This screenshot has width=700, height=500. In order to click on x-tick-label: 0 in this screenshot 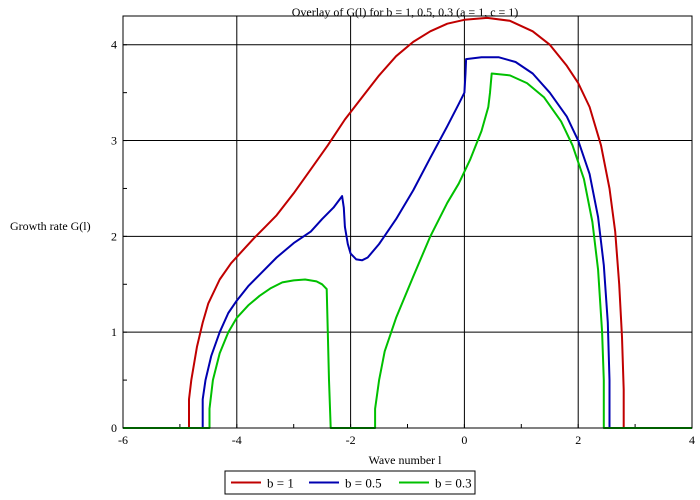, I will do `click(464, 440)`.